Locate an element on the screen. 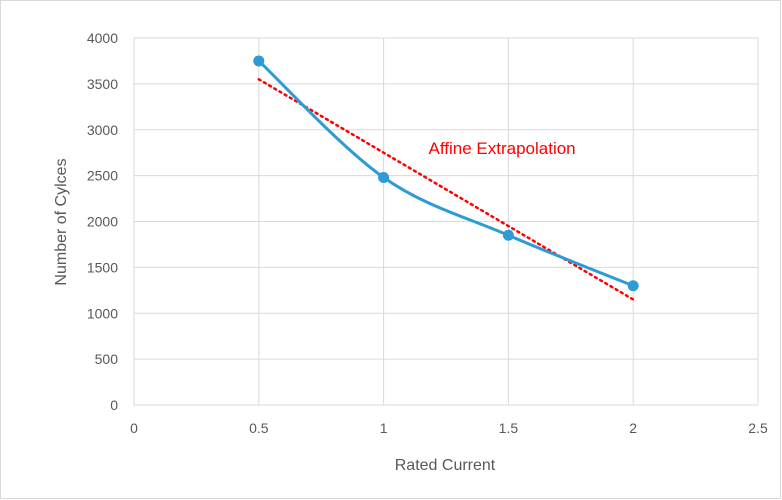 This screenshot has height=500, width=782. y-tick-label: 0 is located at coordinates (114, 405).